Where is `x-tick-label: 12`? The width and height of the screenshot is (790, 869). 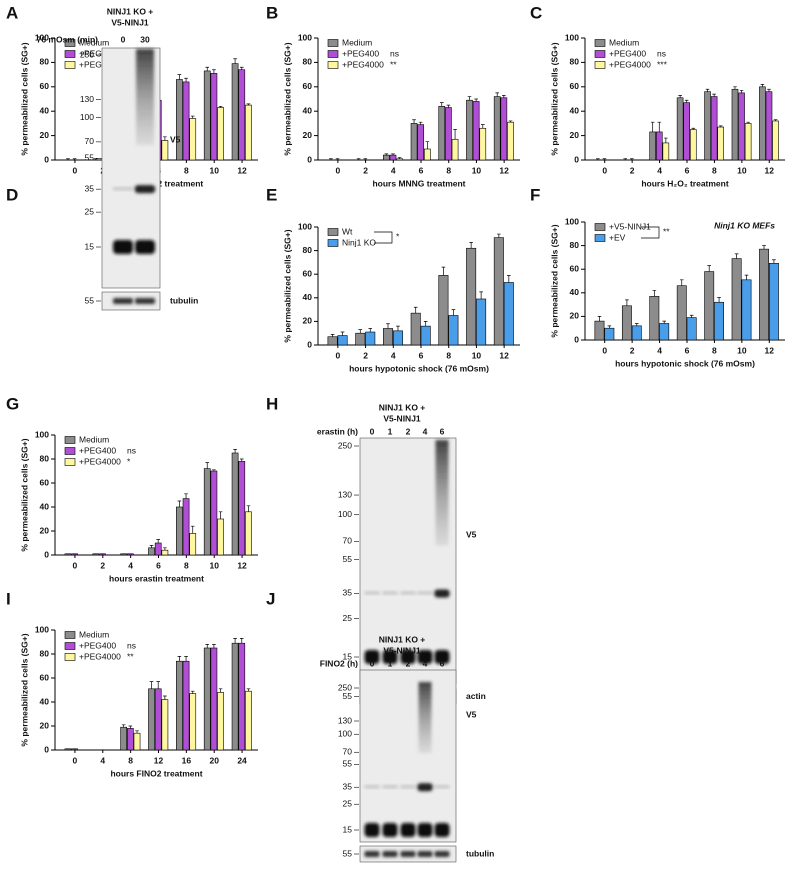
x-tick-label: 12 is located at coordinates (242, 565).